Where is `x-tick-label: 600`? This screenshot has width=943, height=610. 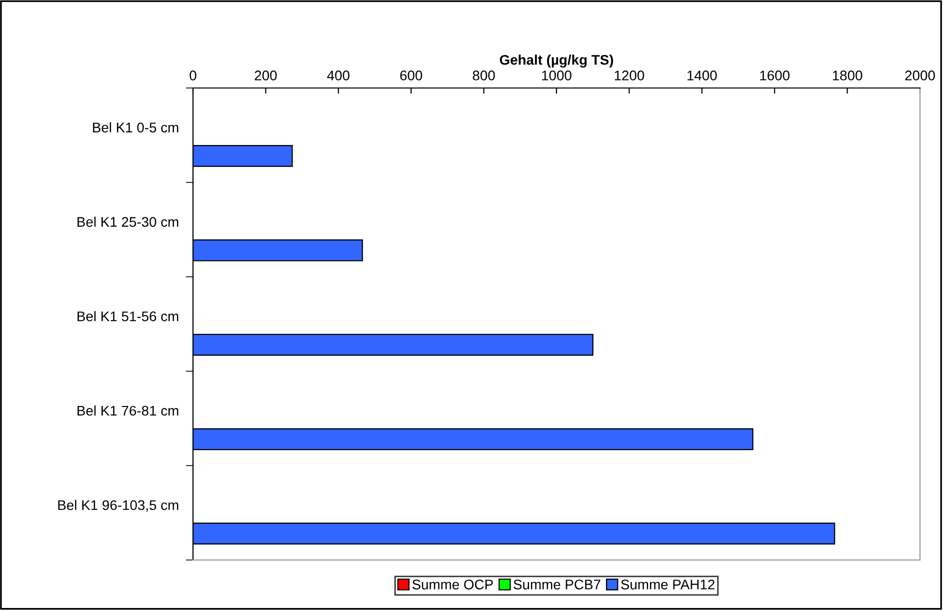
x-tick-label: 600 is located at coordinates (411, 75).